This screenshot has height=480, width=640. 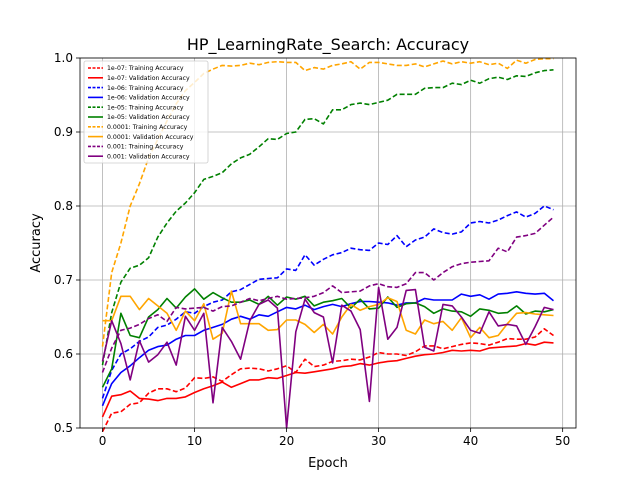 I want to click on legend-entry-label: 0.0001: Training Accuracy, so click(x=147, y=127).